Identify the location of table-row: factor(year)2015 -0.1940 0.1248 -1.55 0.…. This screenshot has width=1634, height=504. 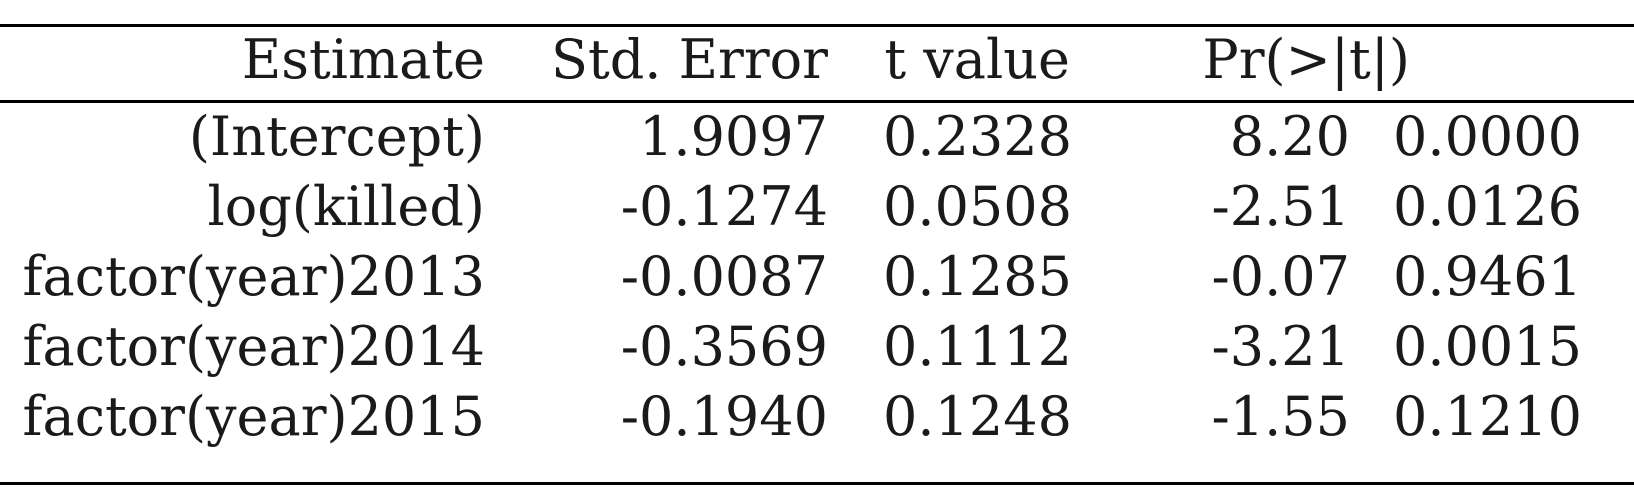
(817, 417).